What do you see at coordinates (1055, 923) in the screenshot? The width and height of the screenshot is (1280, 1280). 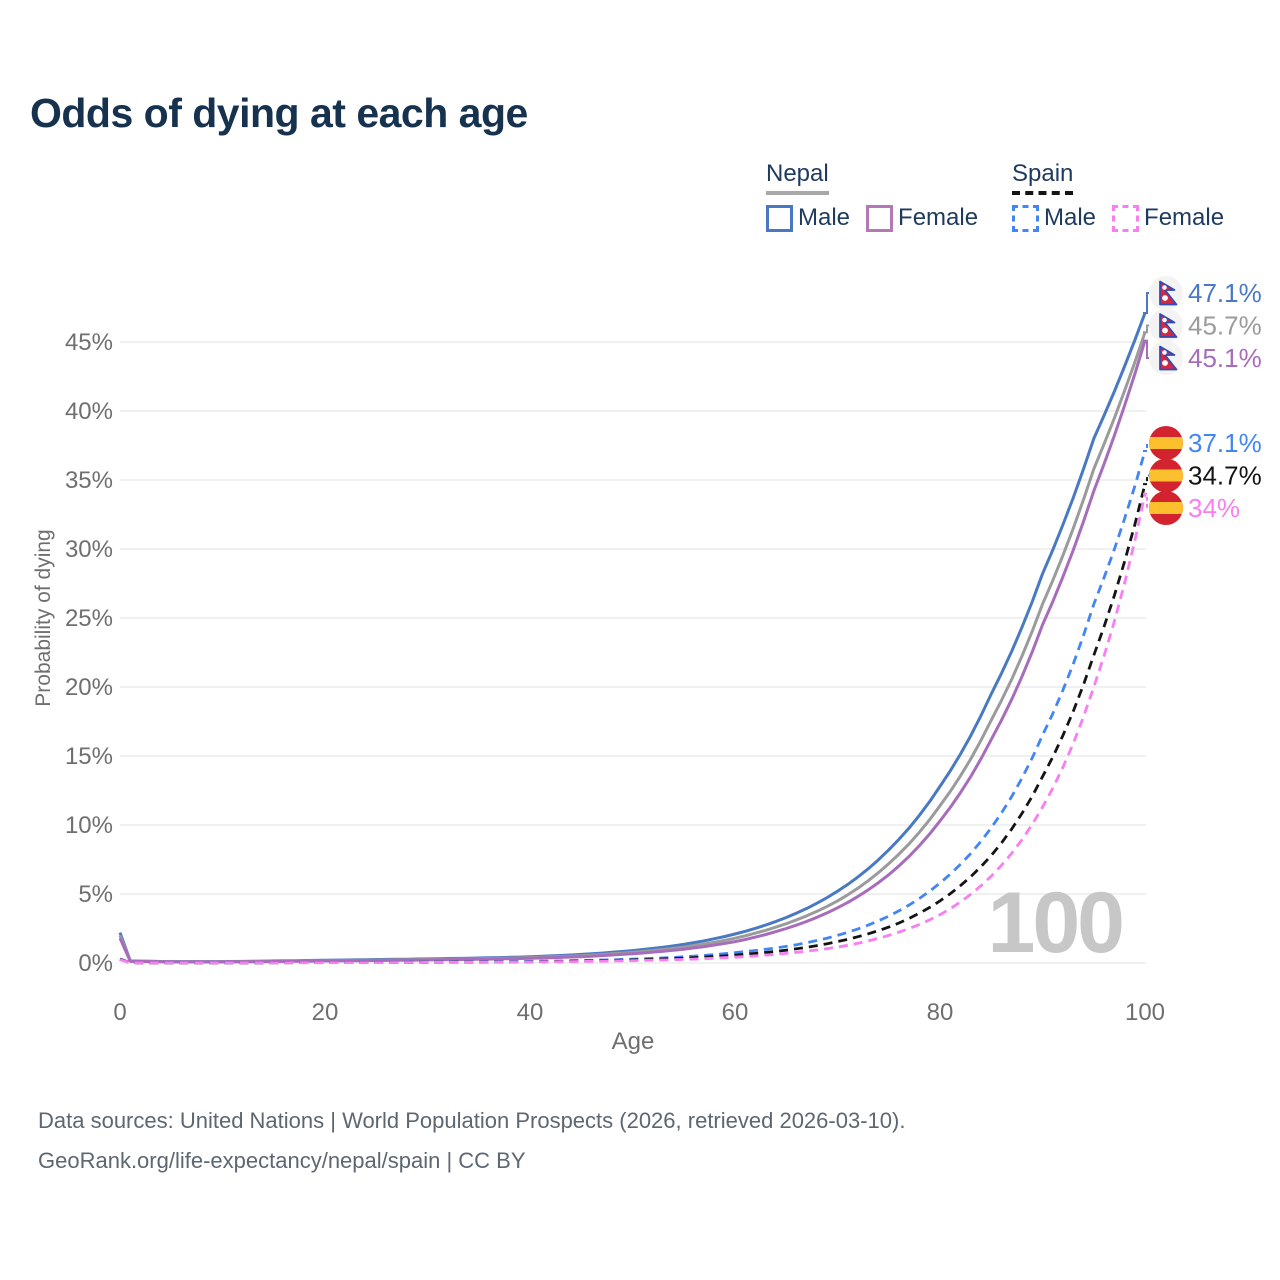 I see `hover-age-watermark: 100` at bounding box center [1055, 923].